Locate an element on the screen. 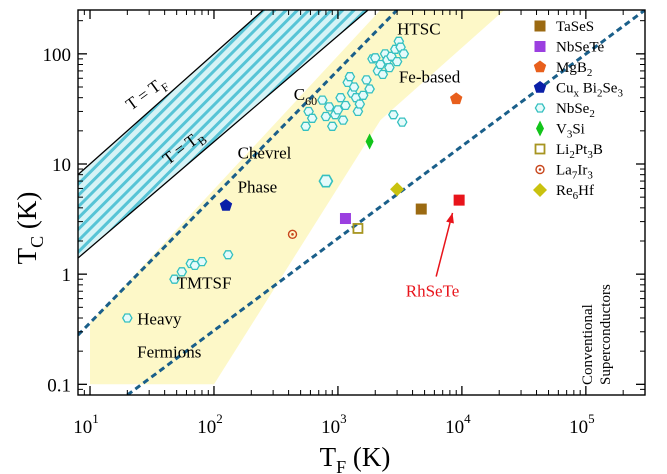 This screenshot has width=667, height=474. series-rhsete is located at coordinates (459, 200).